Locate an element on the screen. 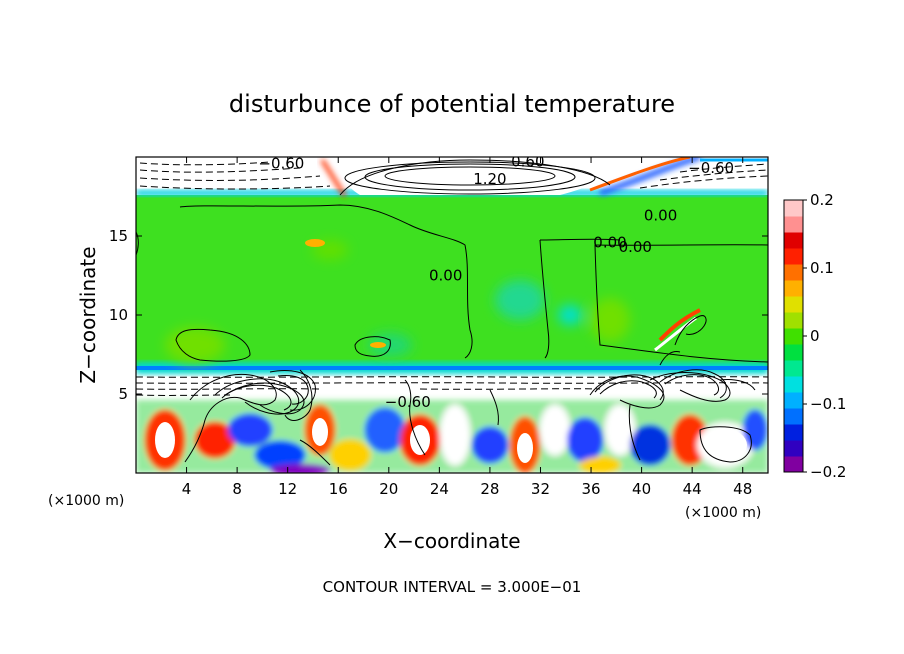  contour-interval-footer: CONTOUR INTERVAL = 3.000E−01 is located at coordinates (452, 587).